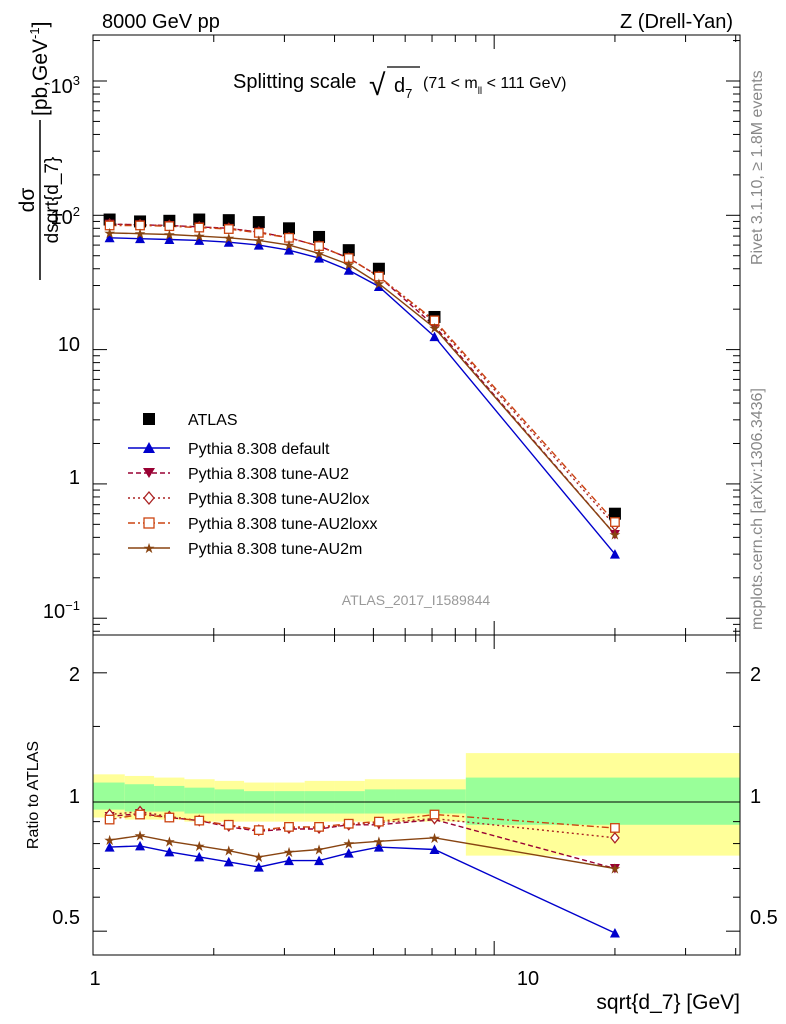  Describe the element at coordinates (319, 253) in the screenshot. I see `main-point-pythia-8-308-tune-au2m-7: ★` at that location.